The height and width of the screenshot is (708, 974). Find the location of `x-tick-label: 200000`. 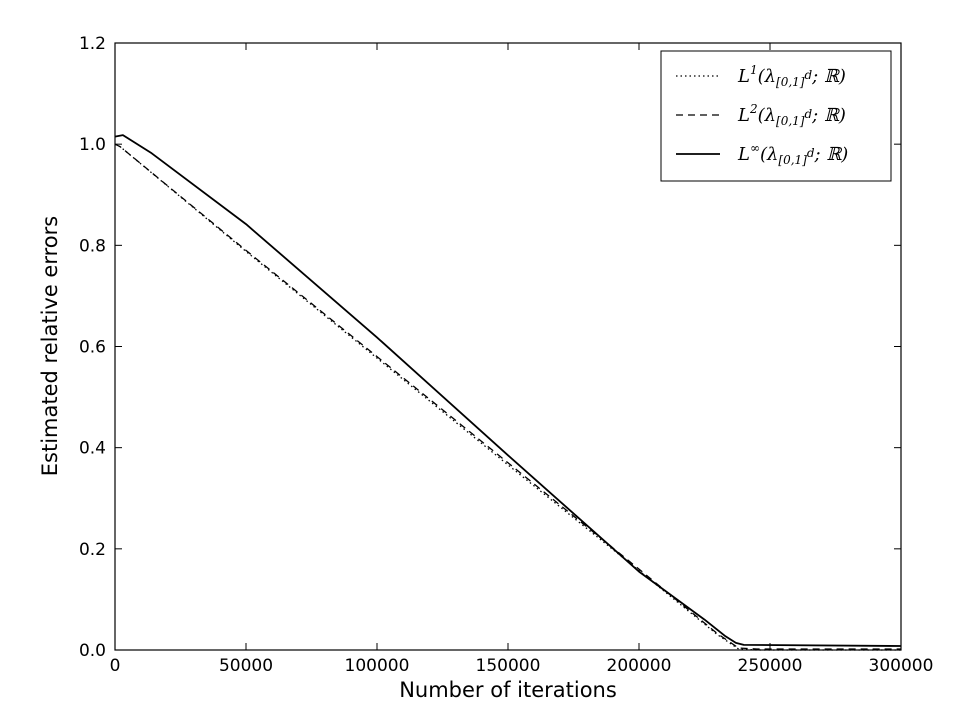

x-tick-label: 200000 is located at coordinates (639, 666).